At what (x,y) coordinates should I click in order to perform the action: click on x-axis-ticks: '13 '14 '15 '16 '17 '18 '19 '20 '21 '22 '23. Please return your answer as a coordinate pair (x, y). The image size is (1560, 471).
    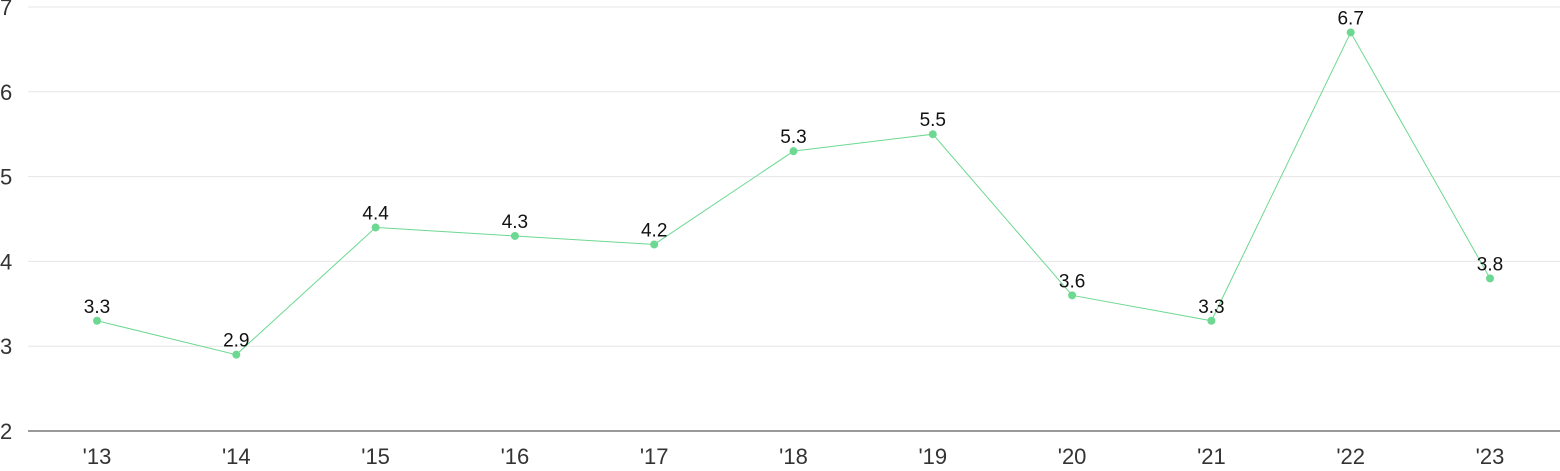
    Looking at the image, I should click on (794, 456).